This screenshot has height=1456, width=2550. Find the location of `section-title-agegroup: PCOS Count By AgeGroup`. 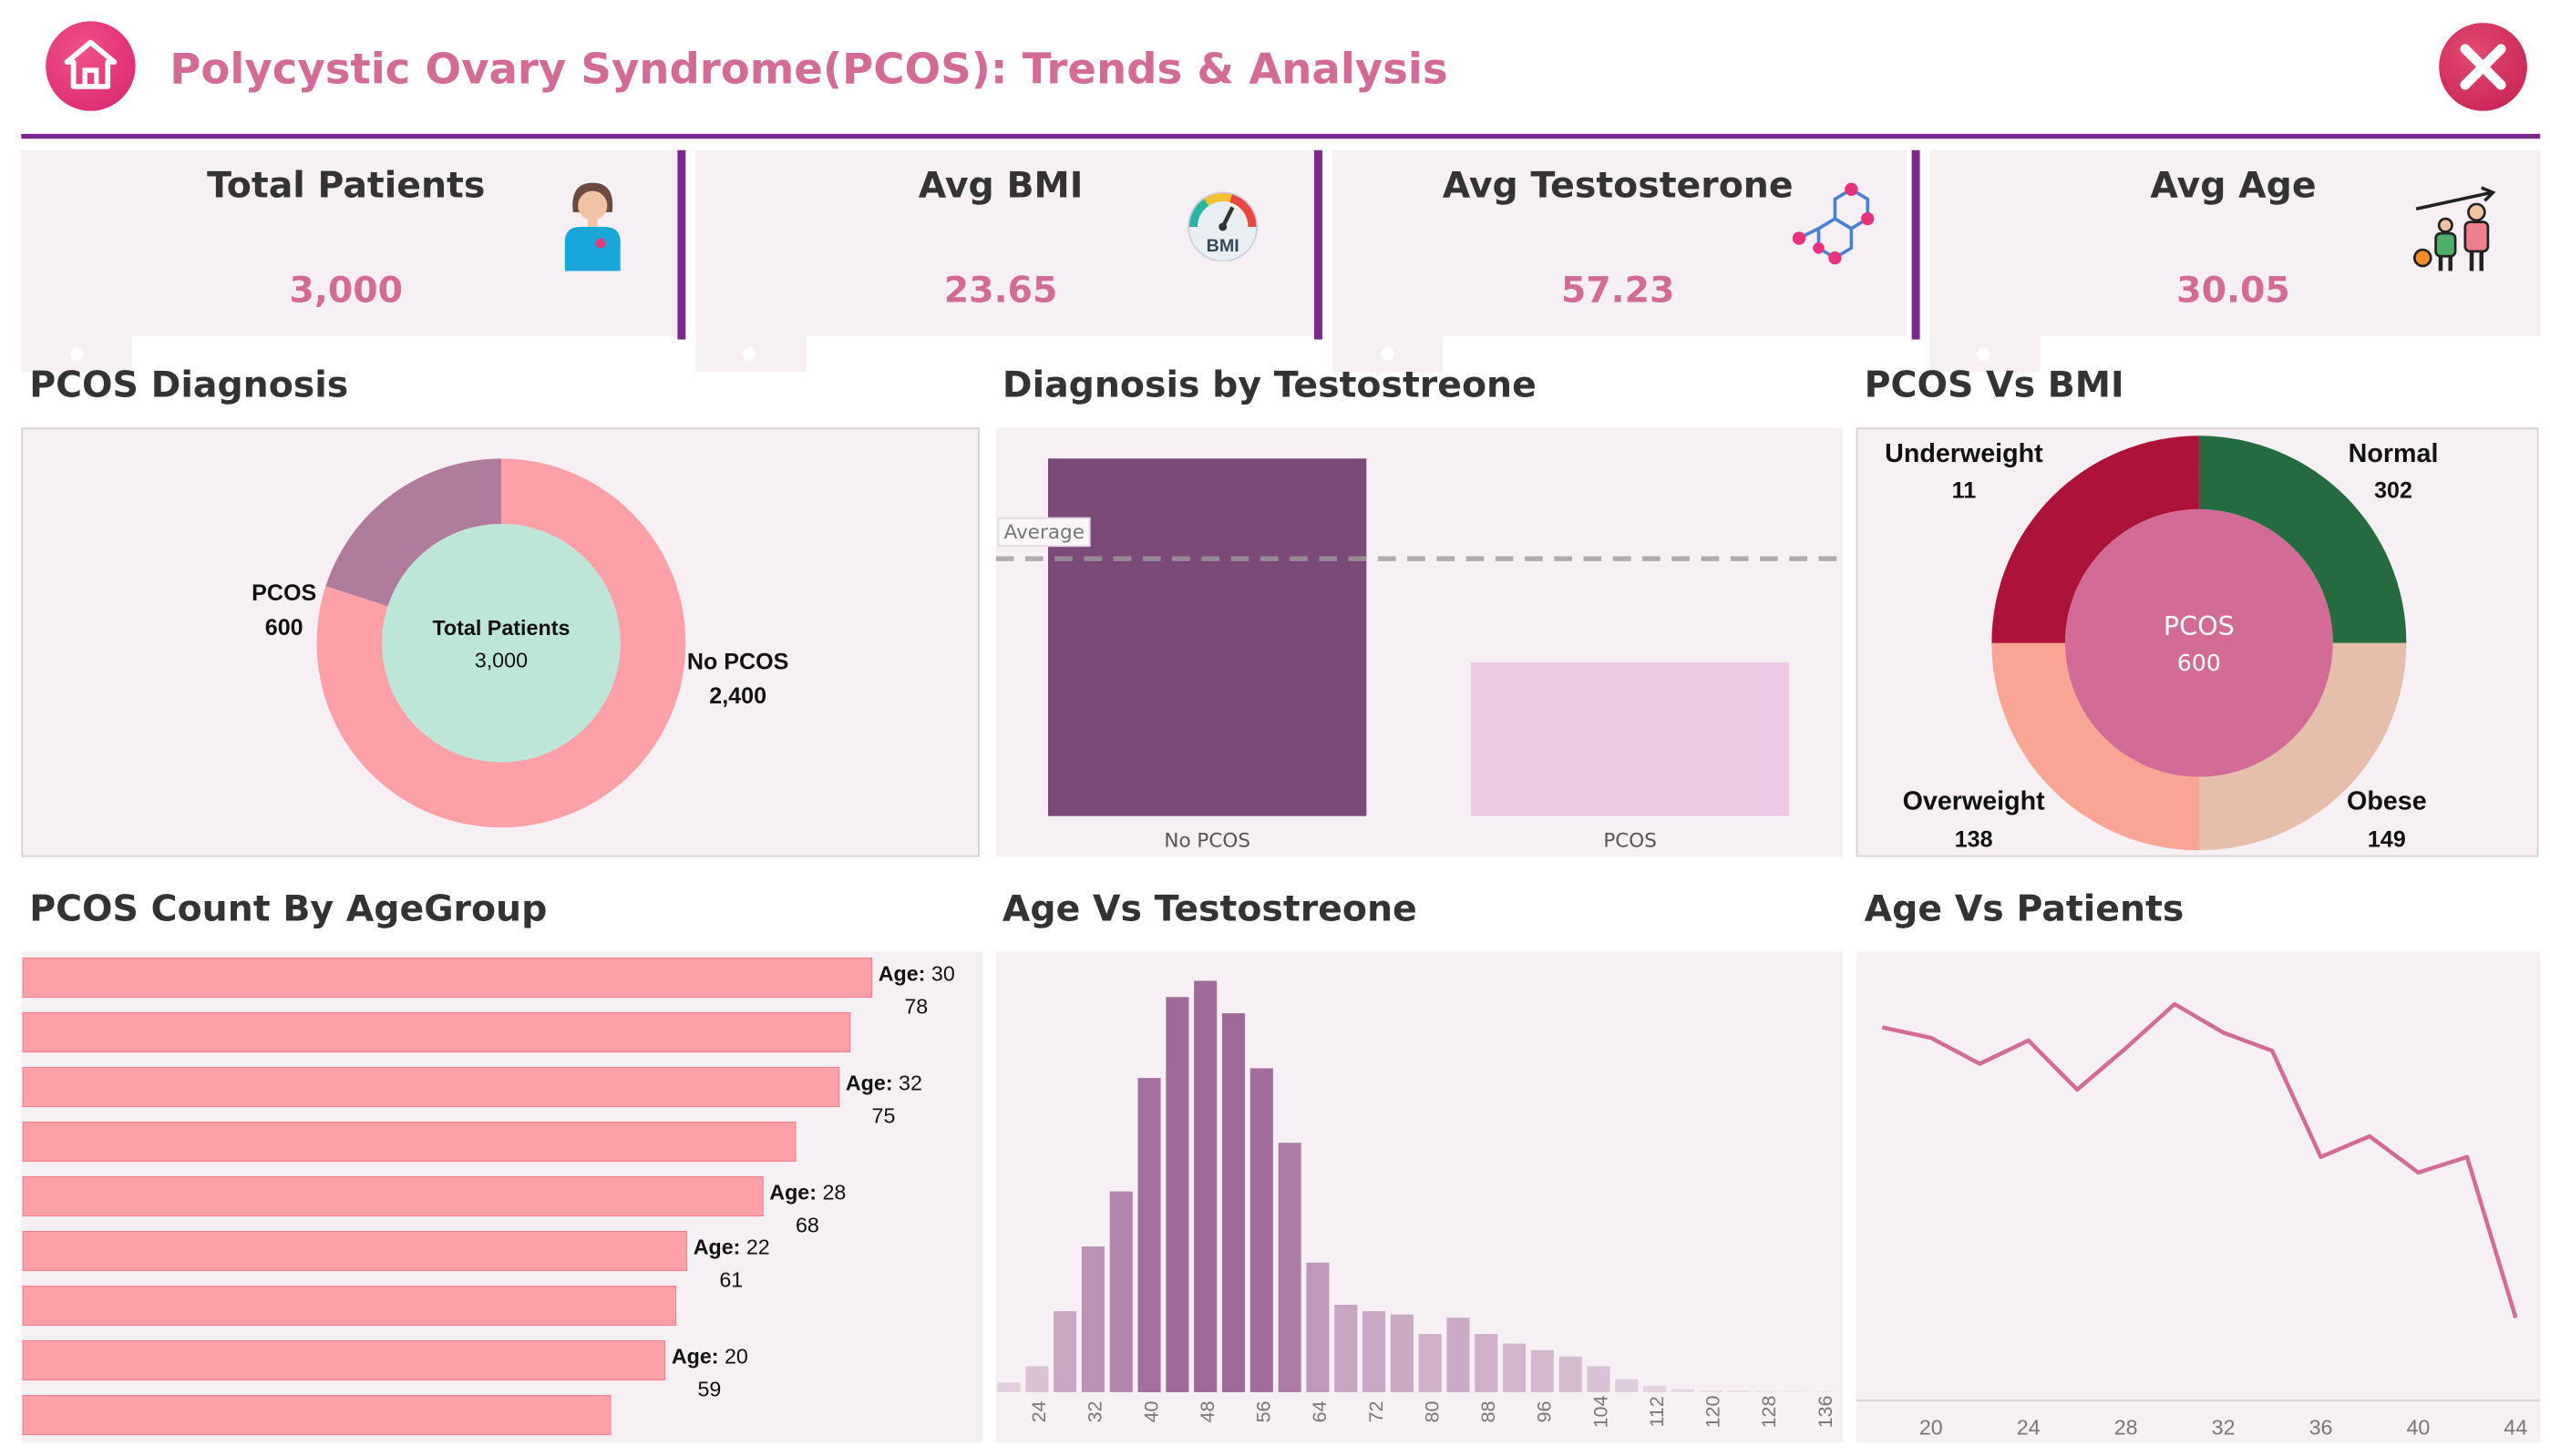

section-title-agegroup: PCOS Count By AgeGroup is located at coordinates (288, 910).